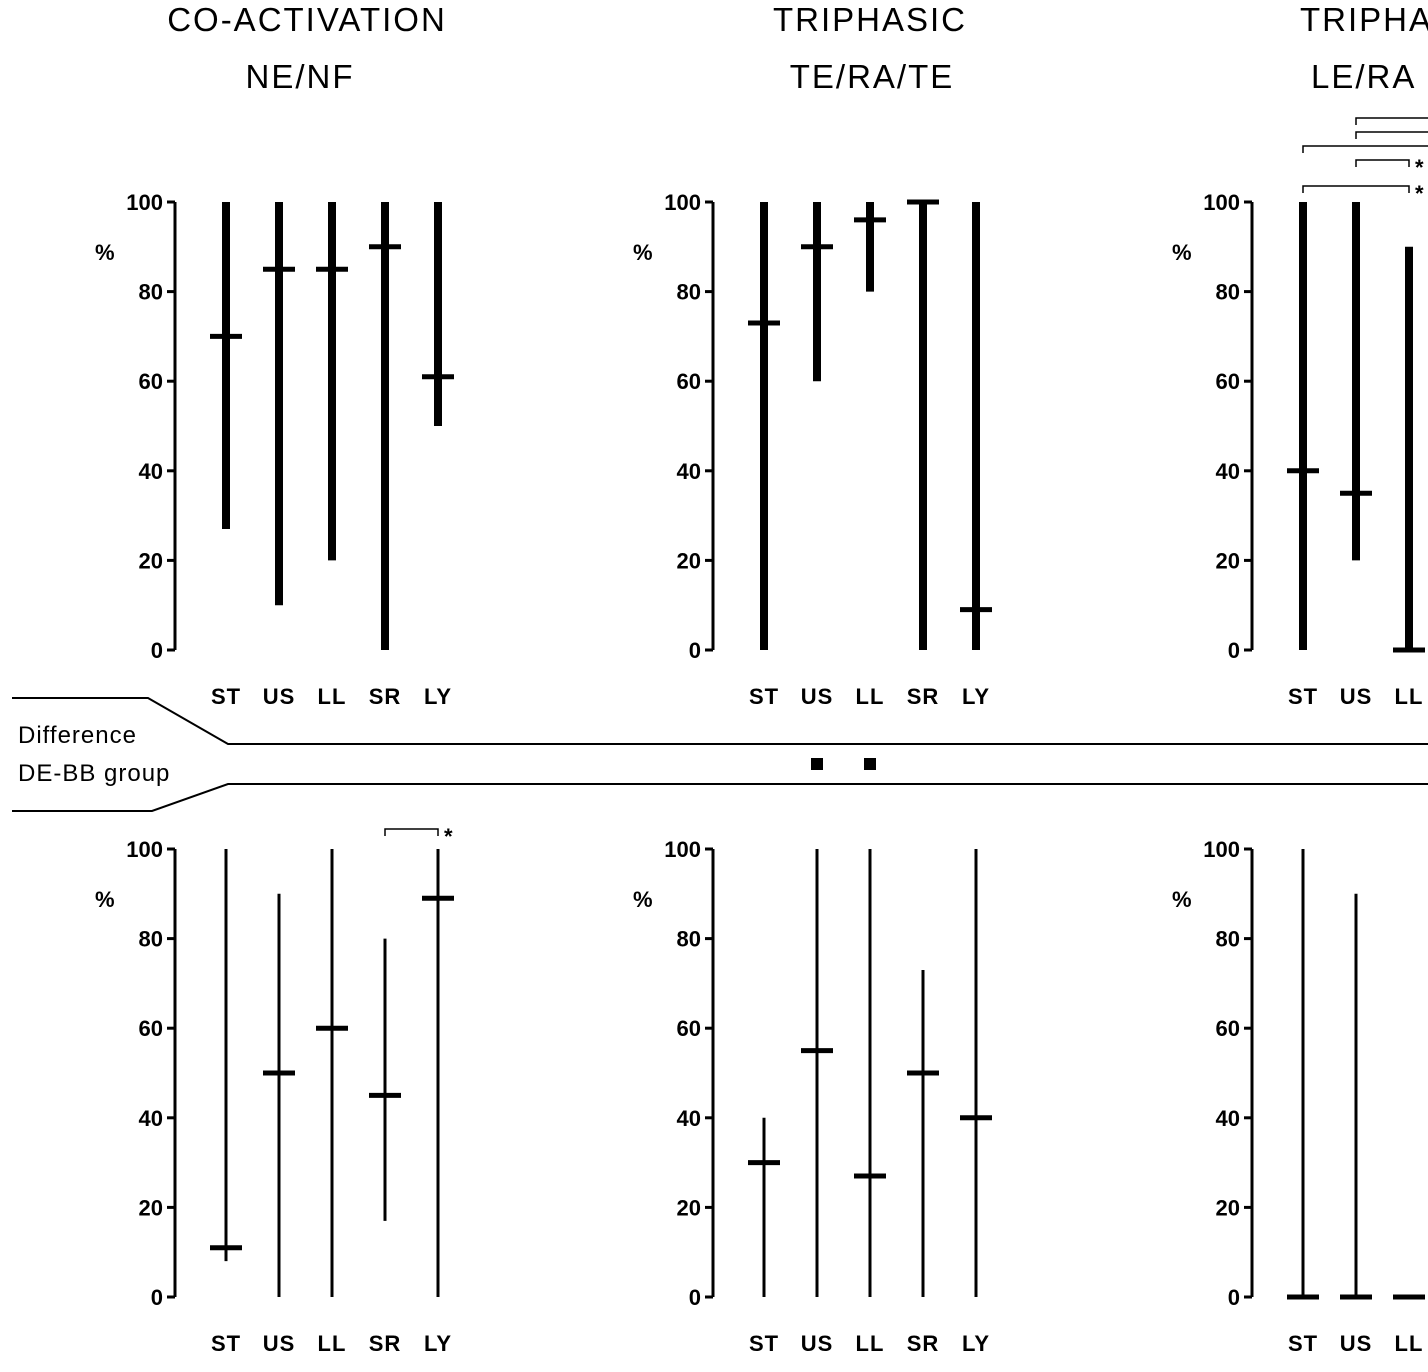  What do you see at coordinates (812, 449) in the screenshot?
I see `chart-top-2: 0 20 40 60 80 100% ST US LL SR LY` at bounding box center [812, 449].